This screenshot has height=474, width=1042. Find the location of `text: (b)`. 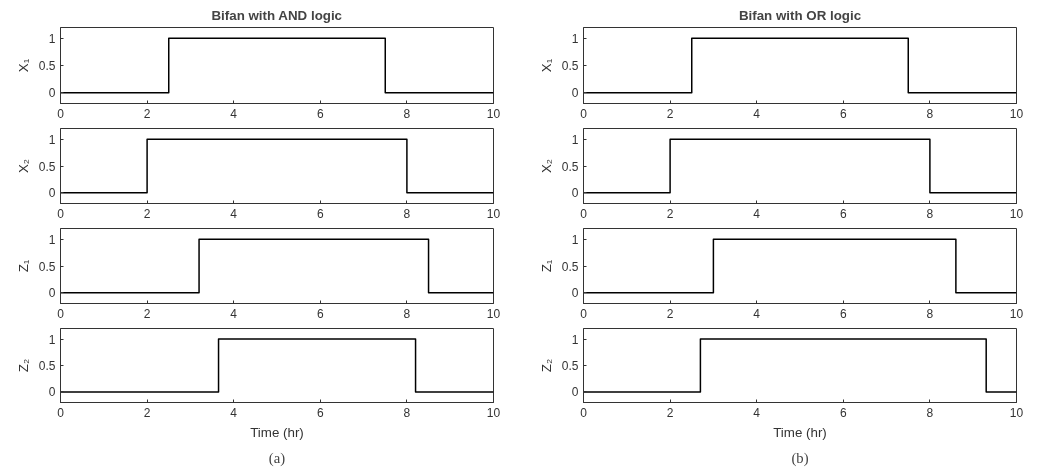

text: (b) is located at coordinates (800, 458).